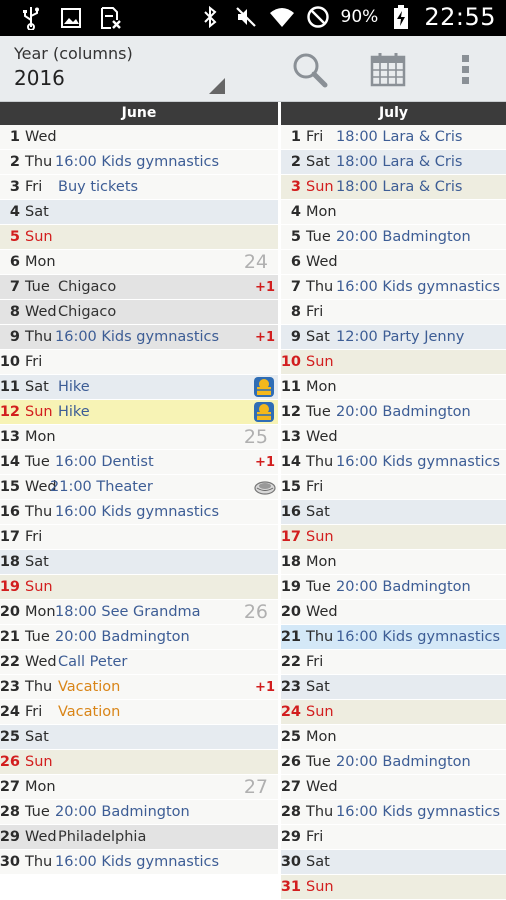  I want to click on day-row: 18 Mon, so click(393, 562).